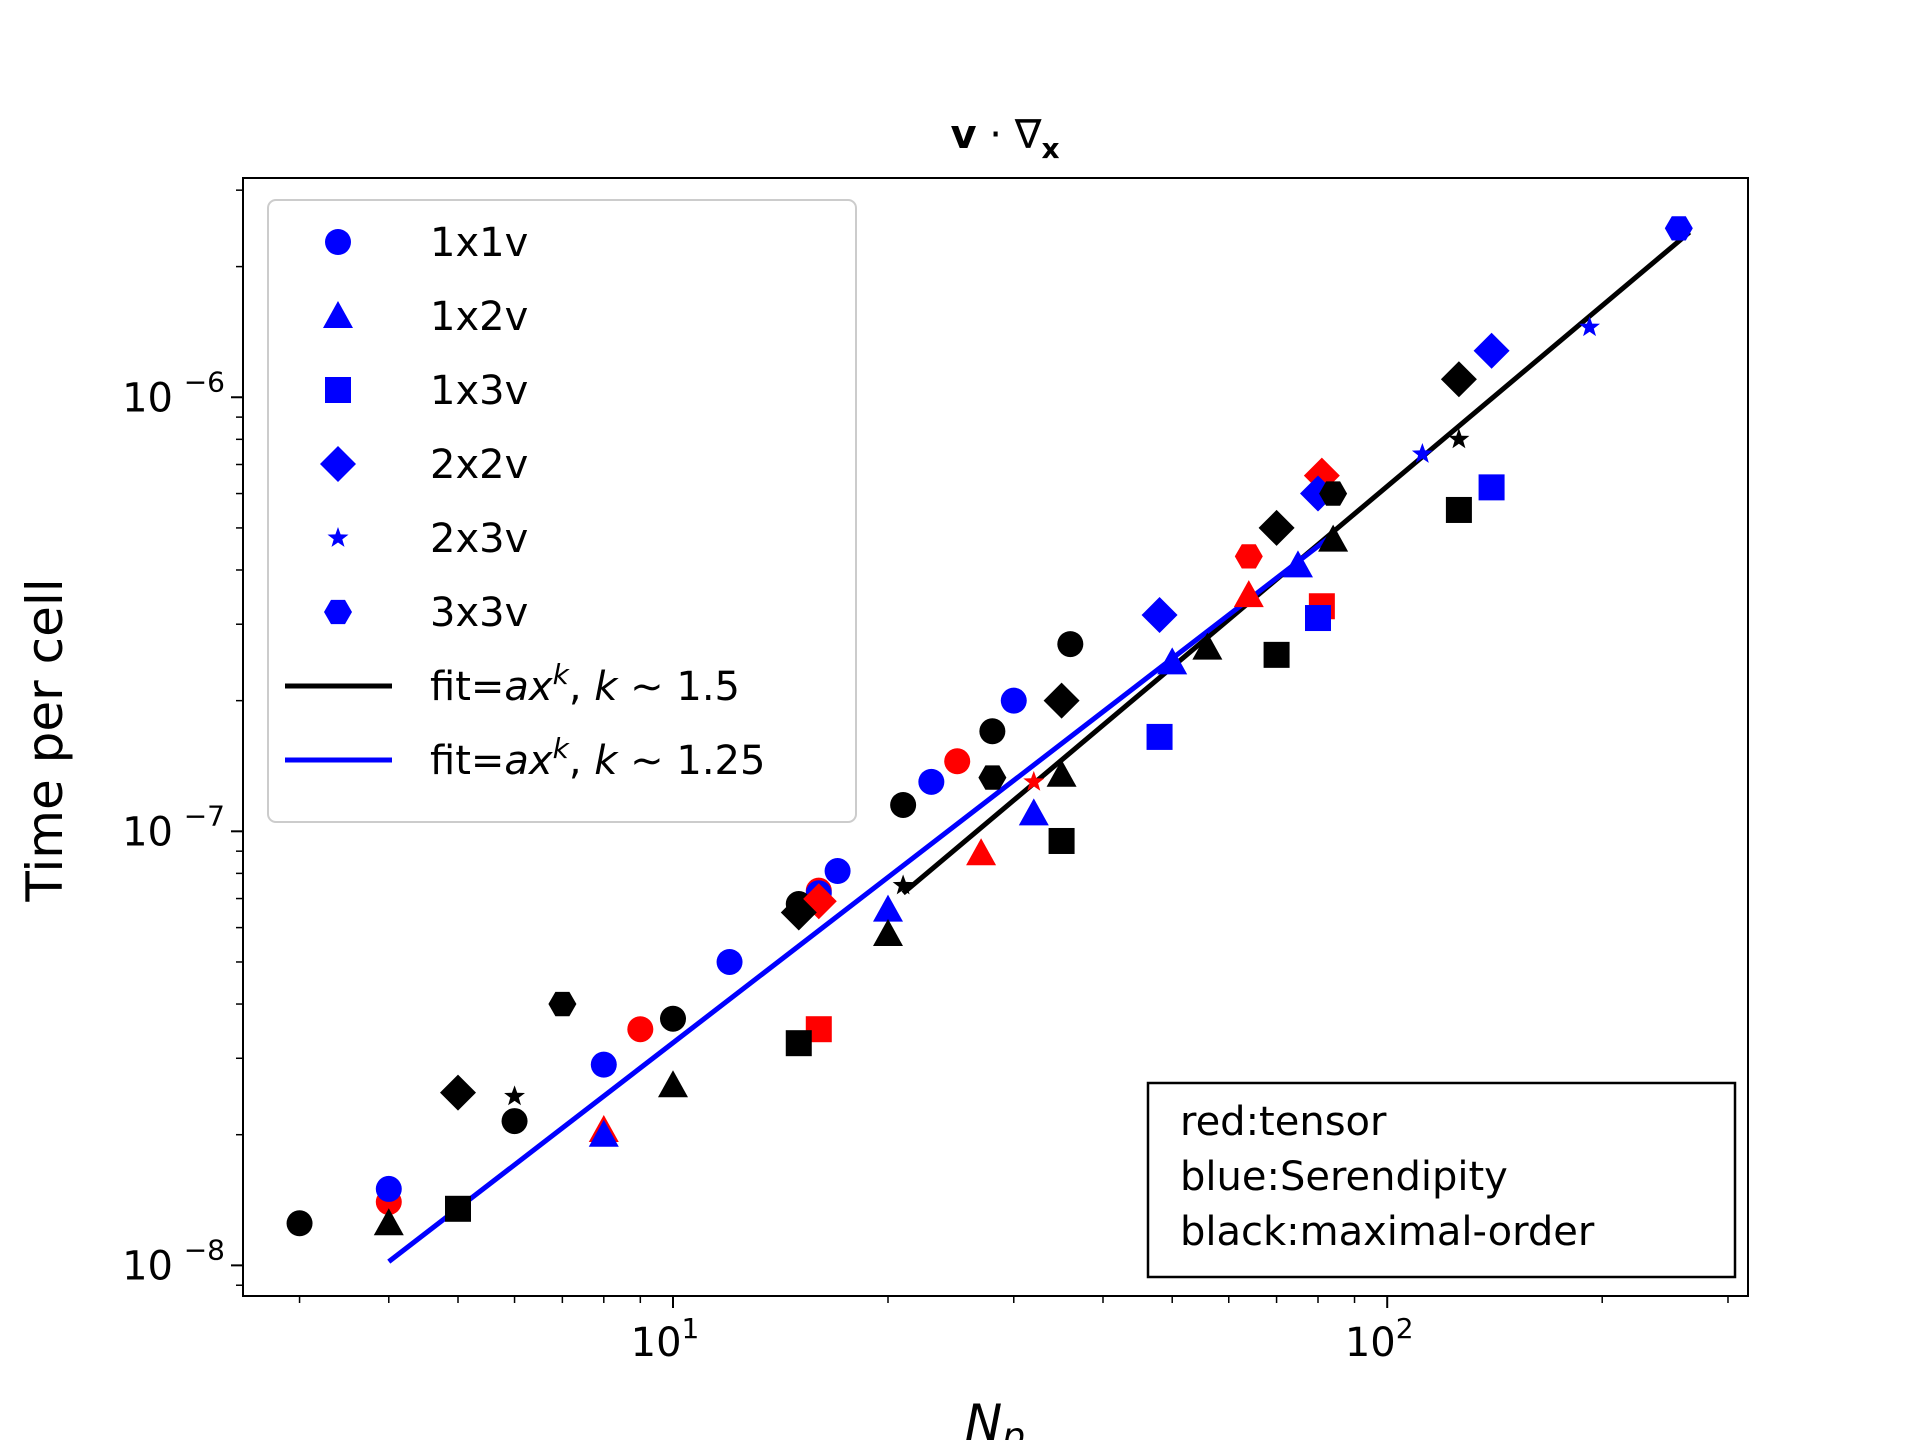  I want to click on legend-label-1x1v: 1x1v, so click(479, 243).